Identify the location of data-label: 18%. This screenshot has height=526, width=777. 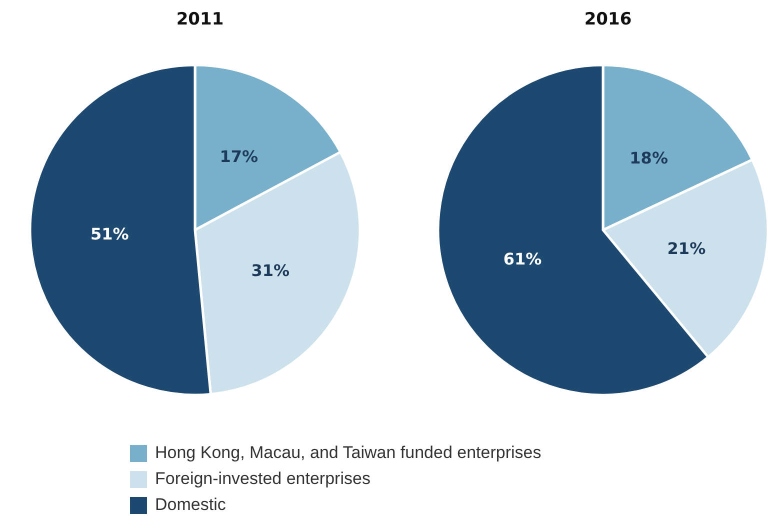
(649, 158).